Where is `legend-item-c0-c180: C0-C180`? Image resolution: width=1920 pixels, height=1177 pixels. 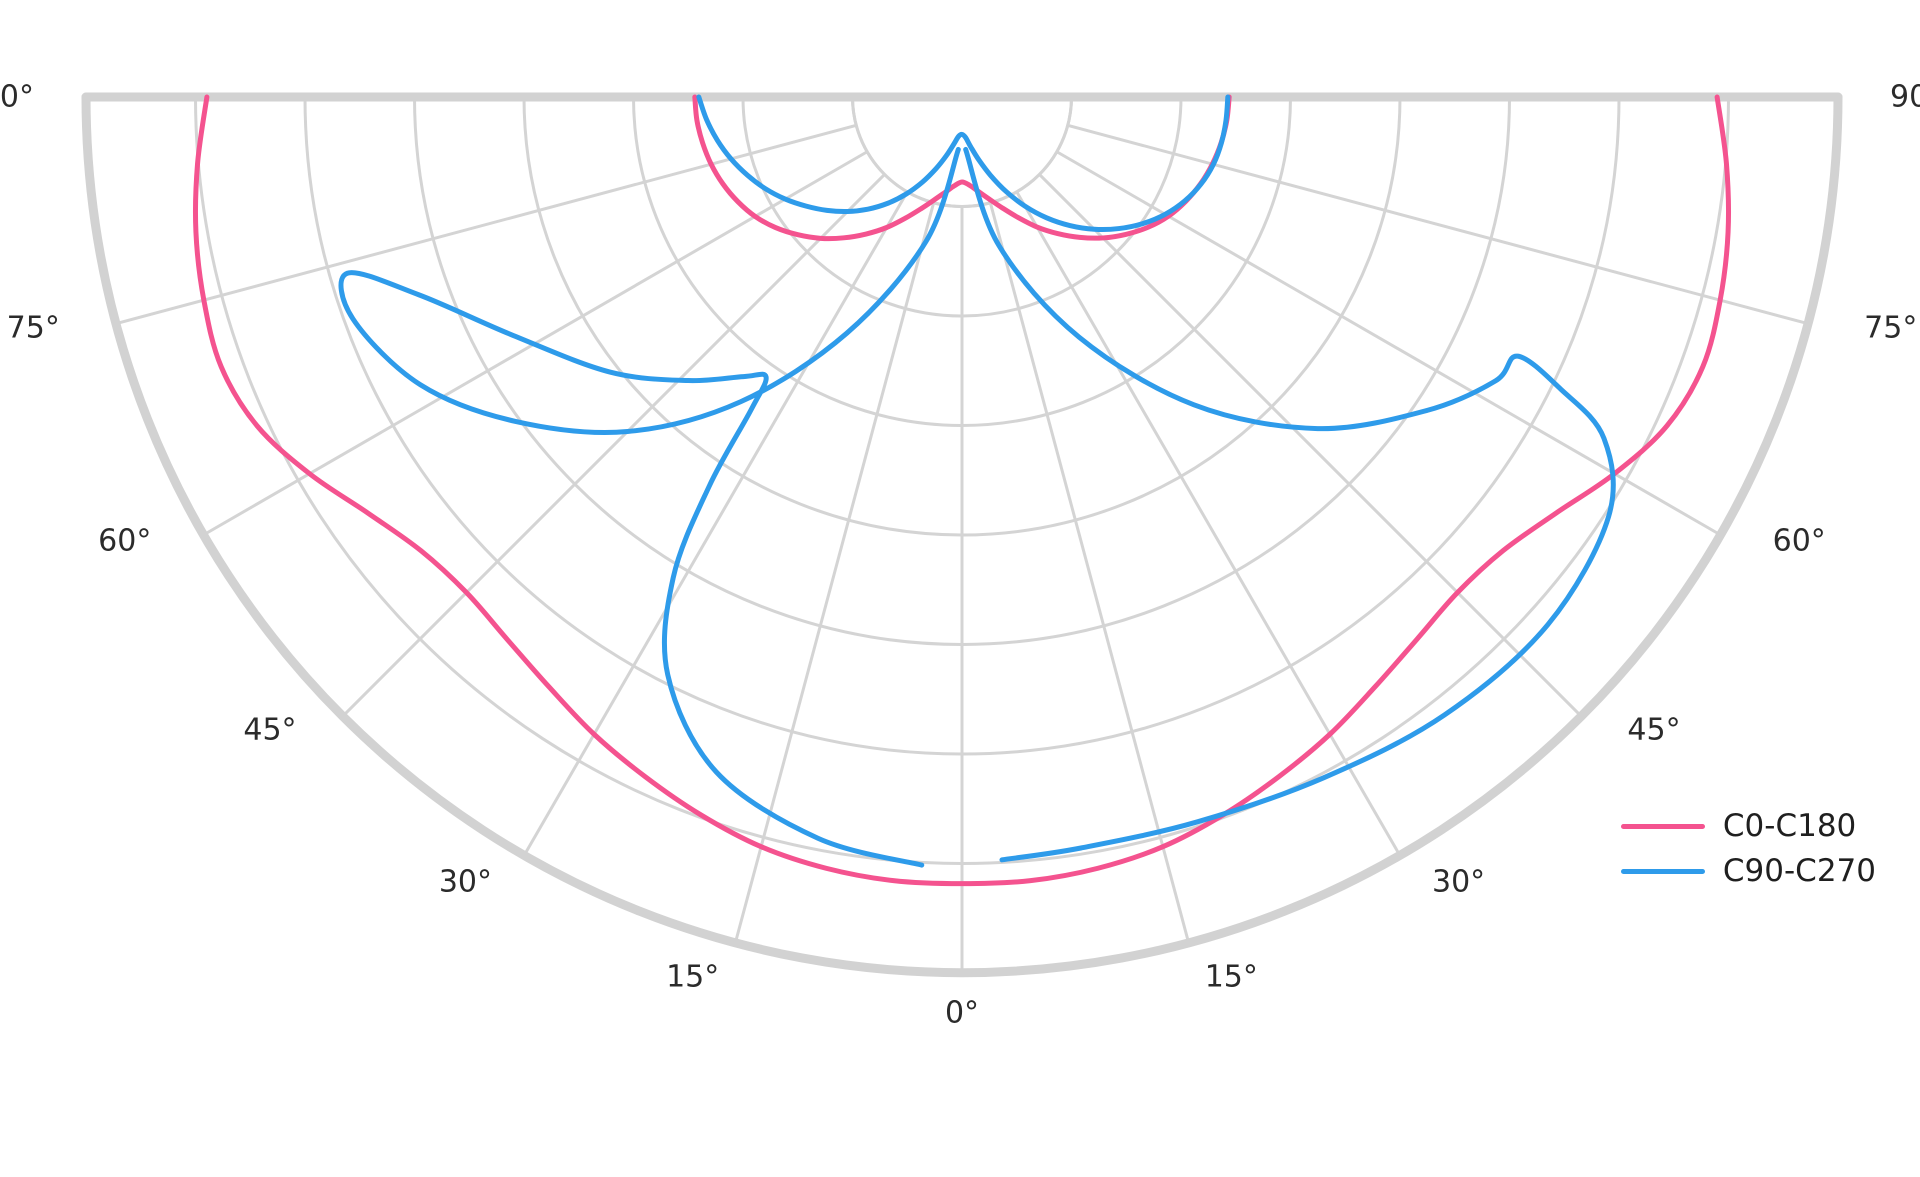 legend-item-c0-c180: C0-C180 is located at coordinates (1748, 826).